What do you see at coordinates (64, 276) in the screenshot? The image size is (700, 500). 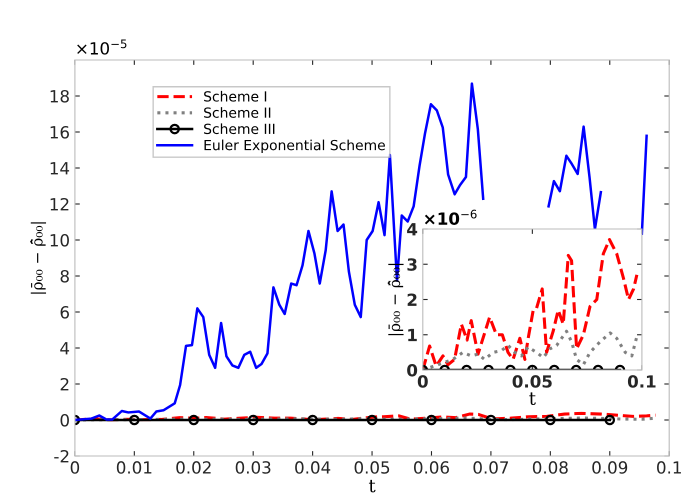 I see `y-tick-label: 8` at bounding box center [64, 276].